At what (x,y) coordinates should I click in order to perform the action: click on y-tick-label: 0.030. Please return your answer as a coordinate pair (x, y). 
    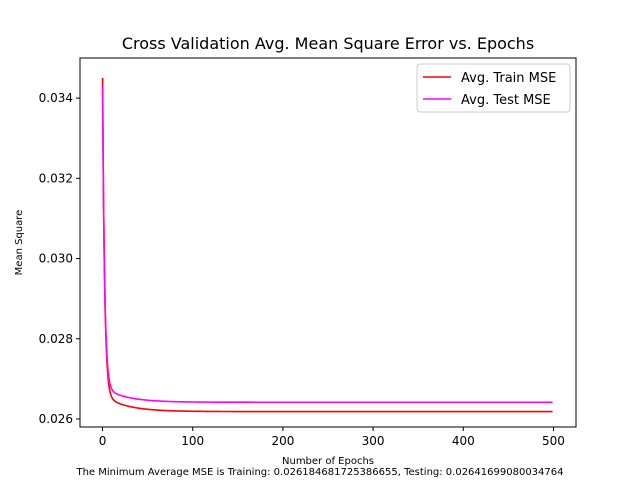
    Looking at the image, I should click on (56, 259).